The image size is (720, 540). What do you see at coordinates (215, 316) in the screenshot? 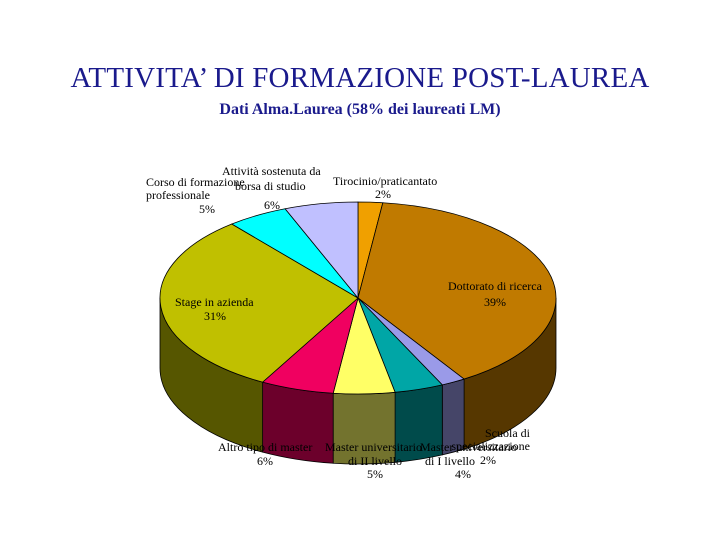
I see `slice-value-6: 31%` at bounding box center [215, 316].